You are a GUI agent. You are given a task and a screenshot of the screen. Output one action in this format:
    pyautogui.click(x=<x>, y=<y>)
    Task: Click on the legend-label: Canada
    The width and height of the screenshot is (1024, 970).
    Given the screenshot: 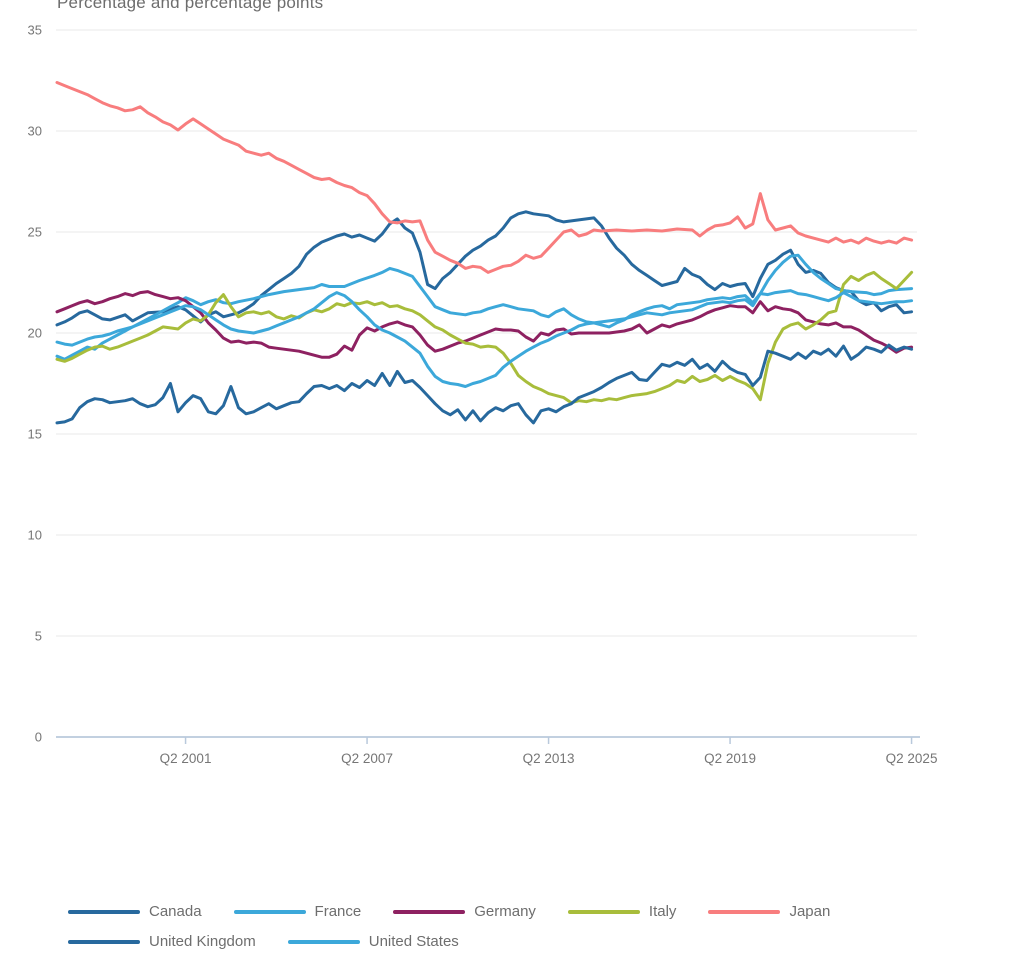 What is the action you would take?
    pyautogui.click(x=175, y=911)
    